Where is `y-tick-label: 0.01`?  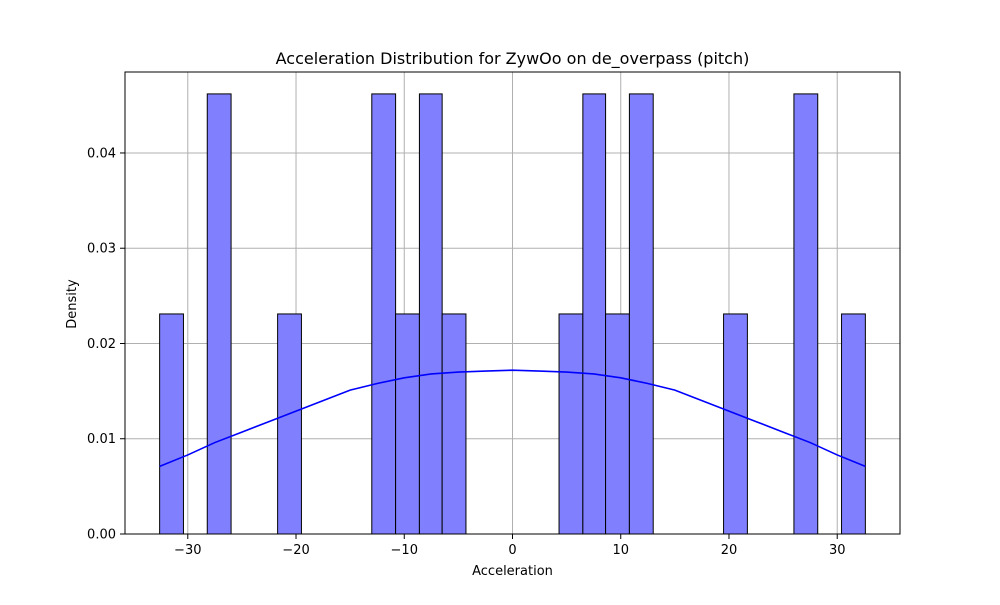
y-tick-label: 0.01 is located at coordinates (101, 439).